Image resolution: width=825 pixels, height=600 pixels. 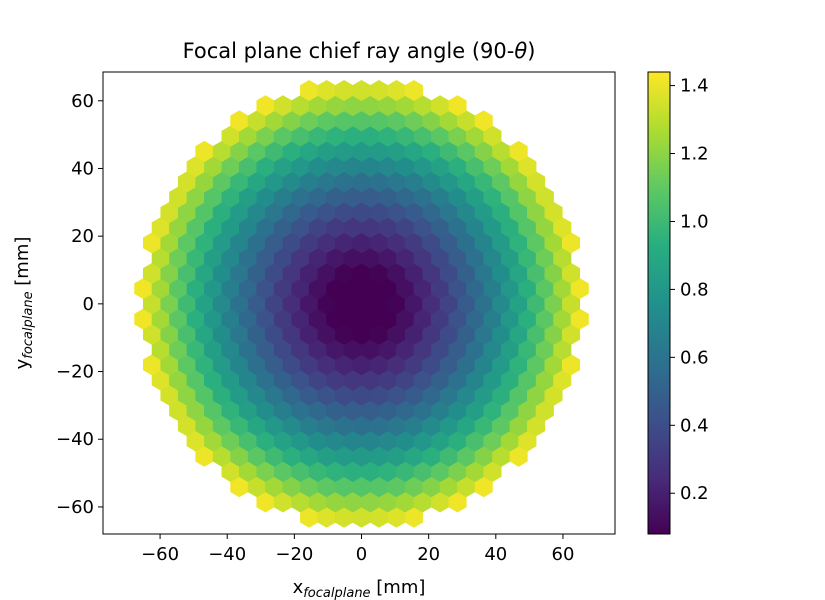 I want to click on x-axis-ticks: −60 −40 −20 0 20 40 60, so click(x=357, y=549).